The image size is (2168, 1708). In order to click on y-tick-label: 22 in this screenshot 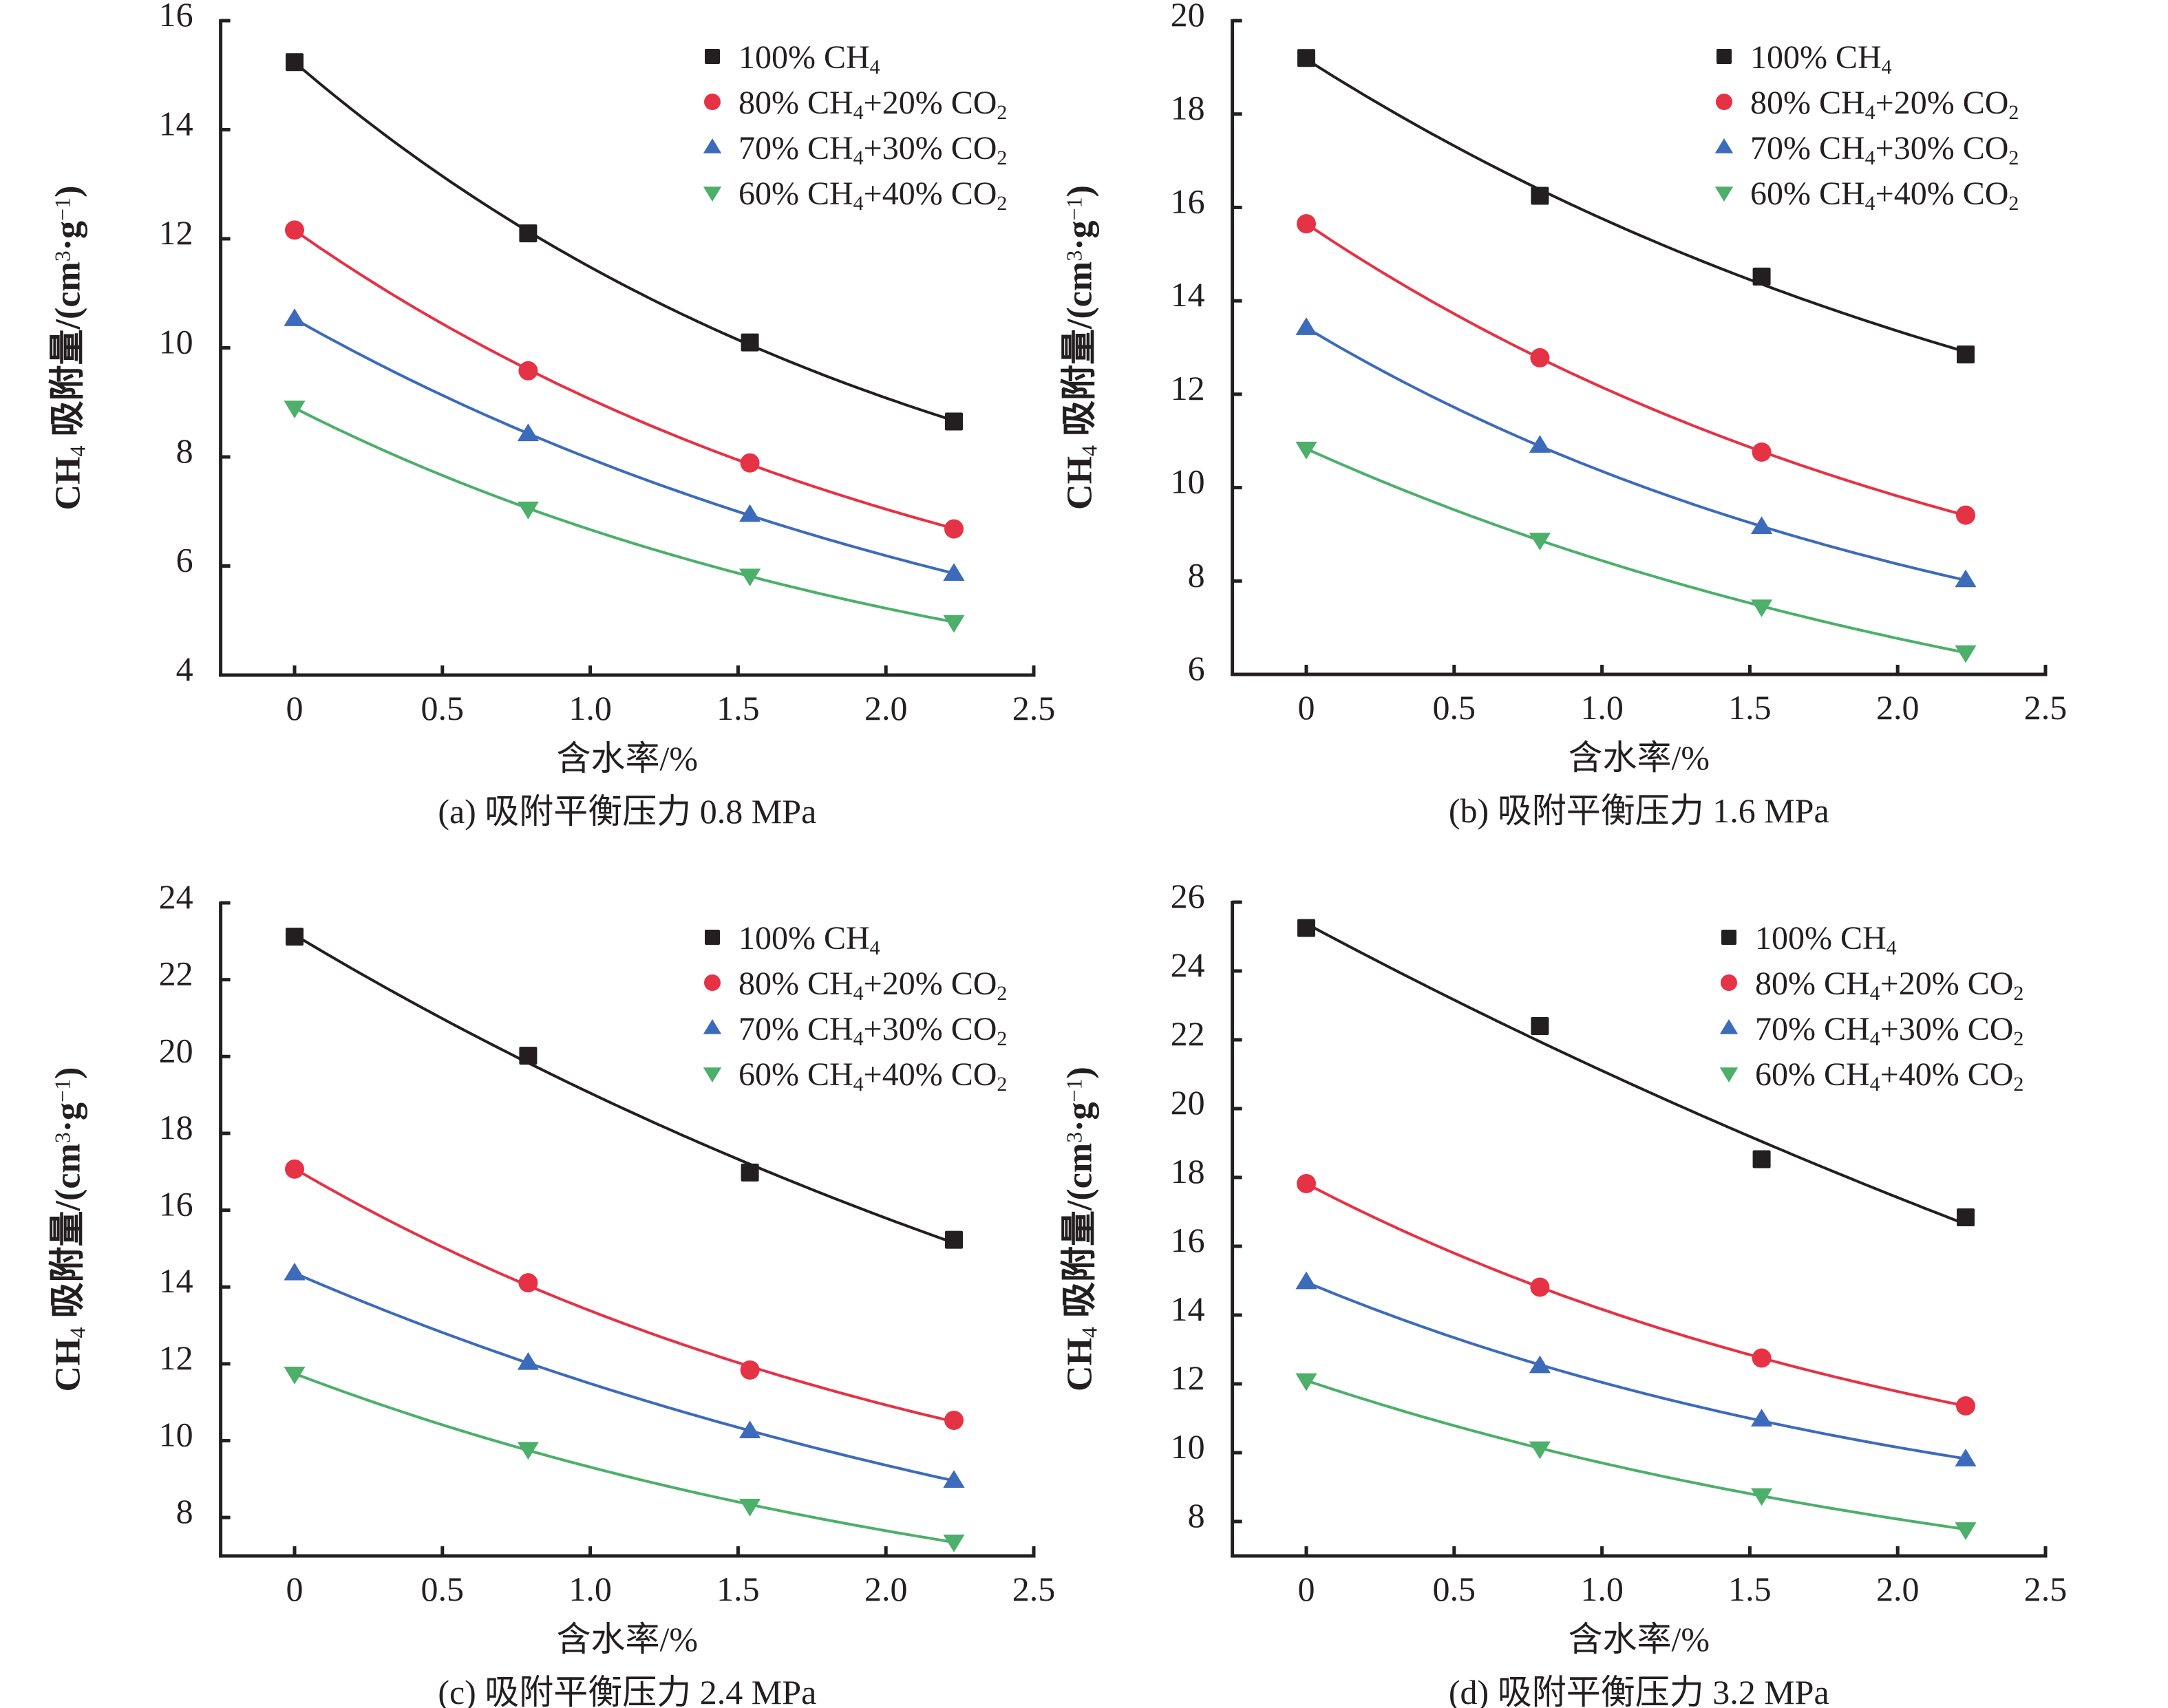, I will do `click(176, 973)`.